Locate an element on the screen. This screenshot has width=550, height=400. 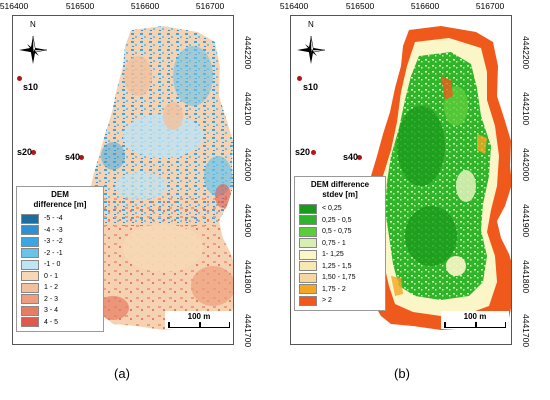
legend-item: 1- 1,25 is located at coordinates (340, 255).